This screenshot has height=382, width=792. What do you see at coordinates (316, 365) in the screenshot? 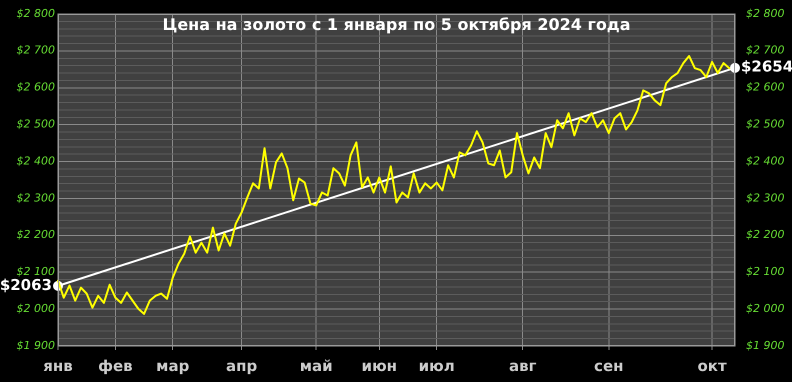
I see `x-tick-label: май` at bounding box center [316, 365].